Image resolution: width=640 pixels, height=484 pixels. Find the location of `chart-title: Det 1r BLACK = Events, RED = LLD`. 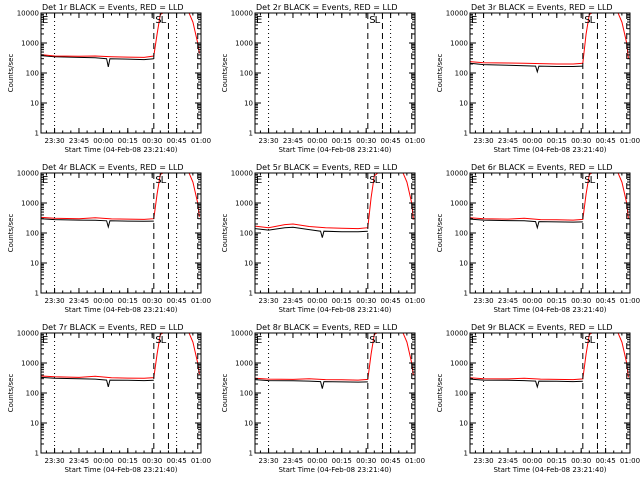

chart-title: Det 1r BLACK = Events, RED = LLD is located at coordinates (113, 7).